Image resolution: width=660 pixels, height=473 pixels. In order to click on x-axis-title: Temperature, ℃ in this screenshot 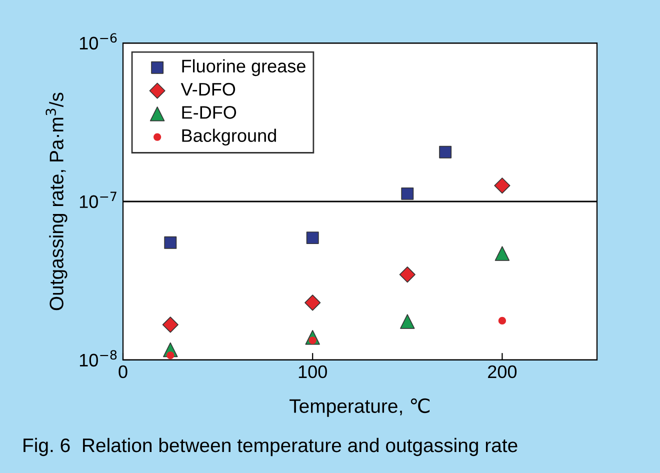, I will do `click(360, 407)`.